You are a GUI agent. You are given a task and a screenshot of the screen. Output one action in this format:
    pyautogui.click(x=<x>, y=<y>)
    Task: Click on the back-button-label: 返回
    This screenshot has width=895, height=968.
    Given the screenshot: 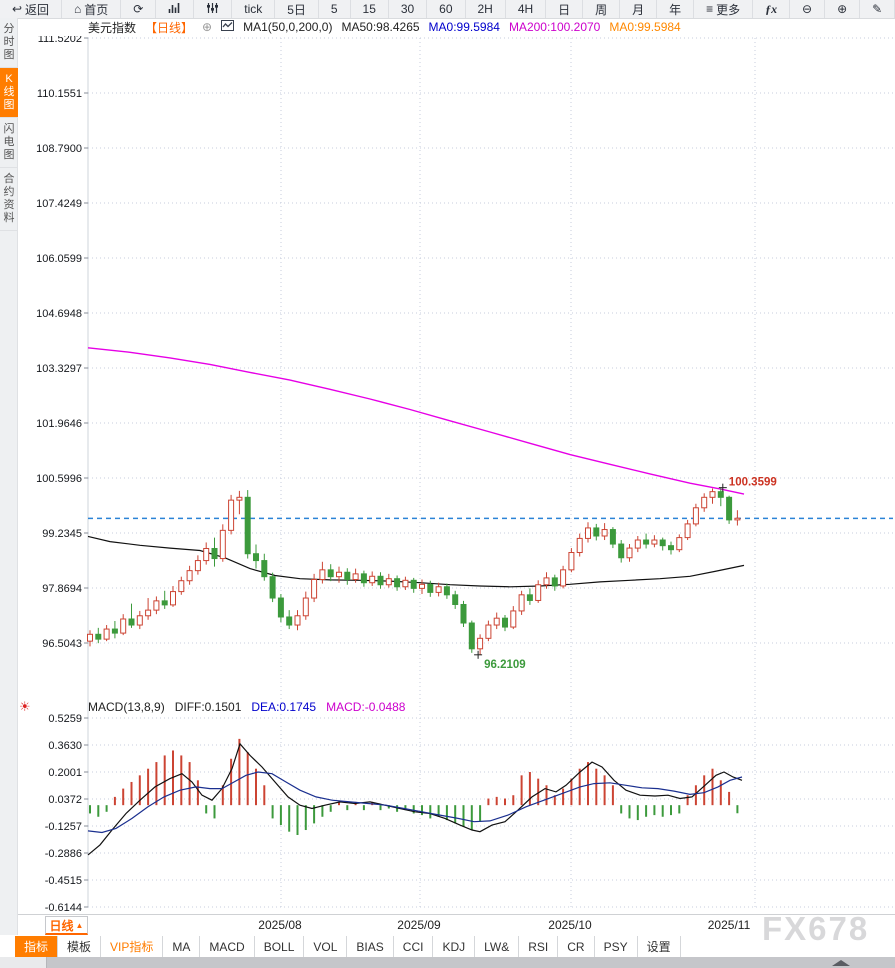 What is the action you would take?
    pyautogui.click(x=37, y=9)
    